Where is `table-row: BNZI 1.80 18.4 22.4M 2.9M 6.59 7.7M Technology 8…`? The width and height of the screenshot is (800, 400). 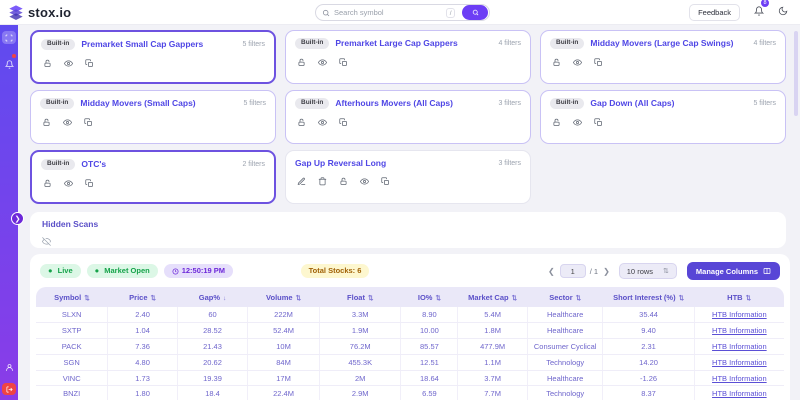
table-row: BNZI 1.80 18.4 22.4M 2.9M 6.59 7.7M Technology 8… is located at coordinates (410, 392).